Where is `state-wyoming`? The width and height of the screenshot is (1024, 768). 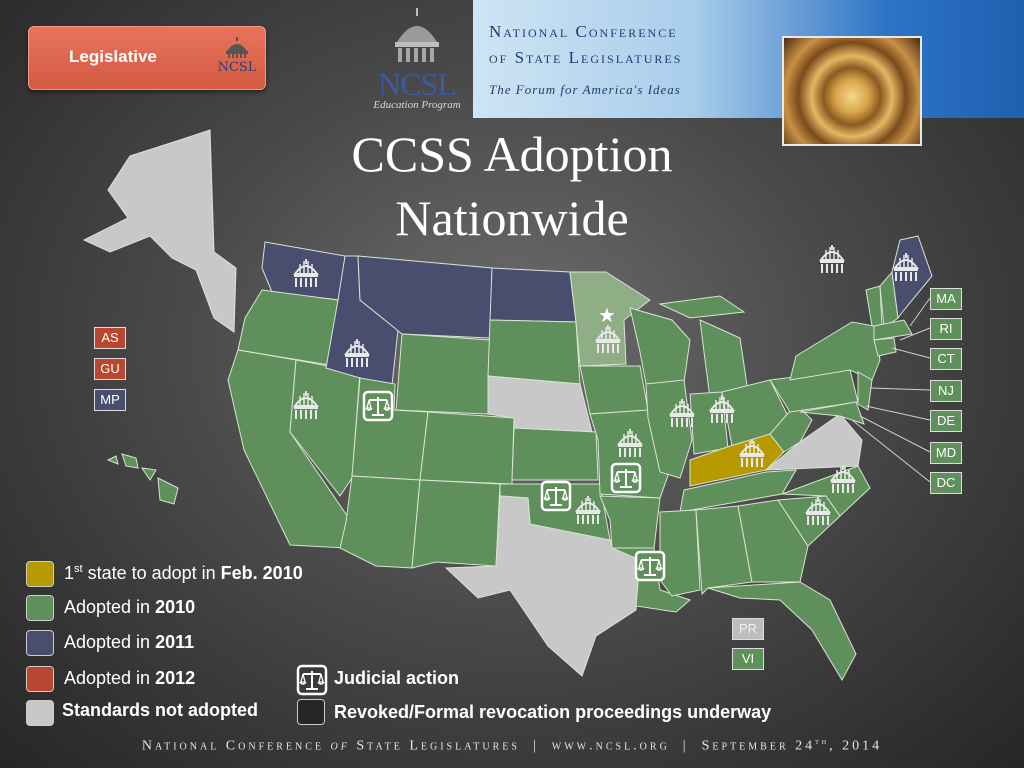
state-wyoming is located at coordinates (443, 374).